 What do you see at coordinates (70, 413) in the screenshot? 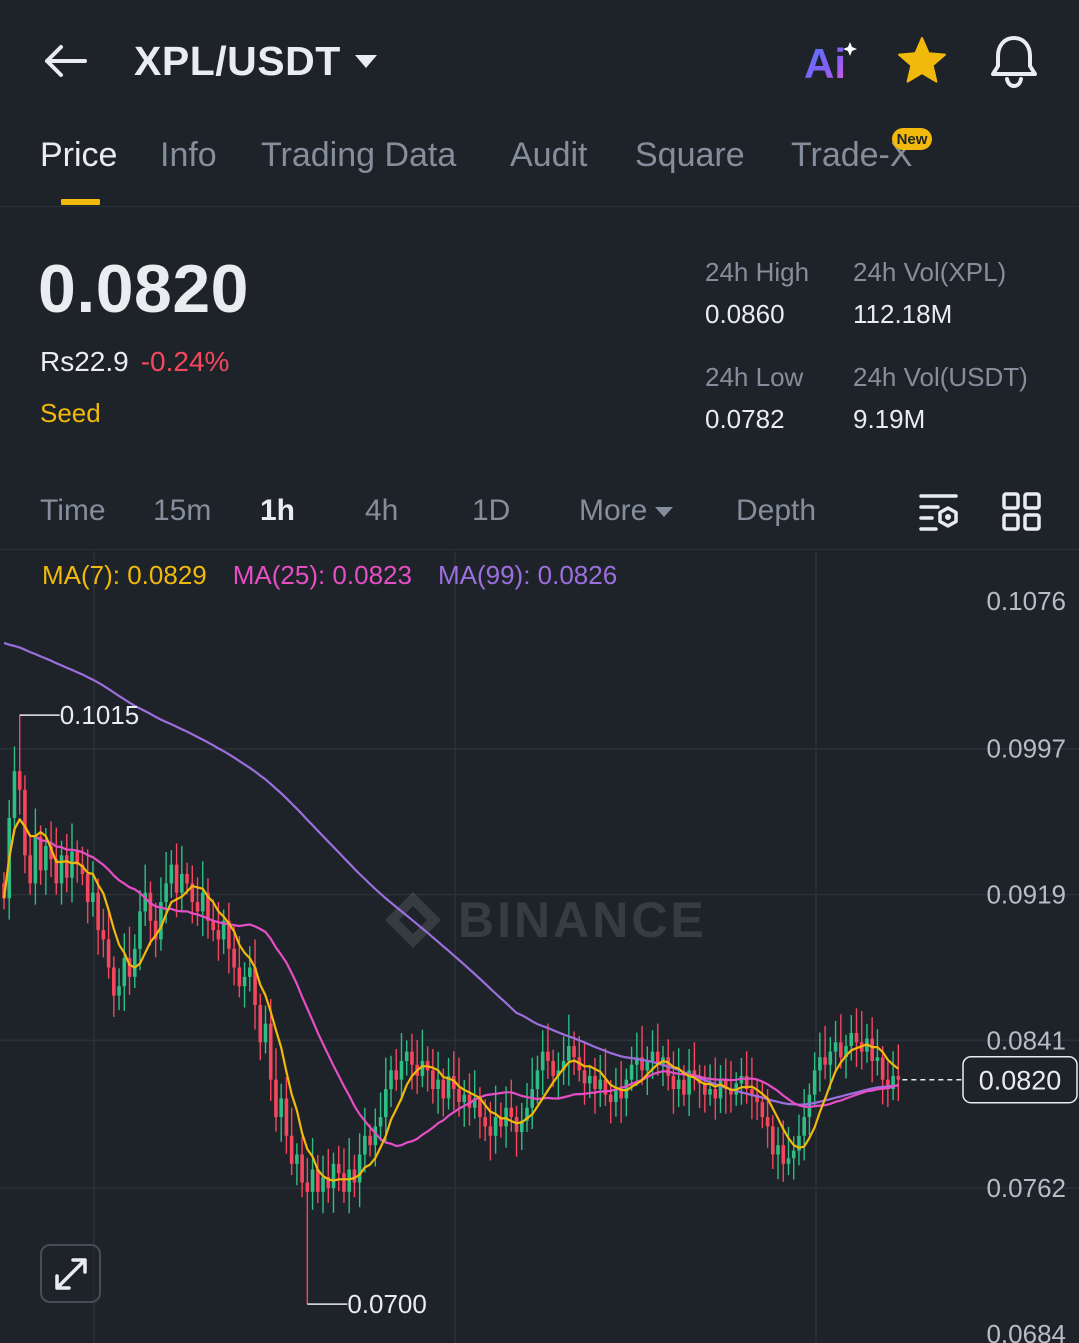
I see `seed-tag: Seed` at bounding box center [70, 413].